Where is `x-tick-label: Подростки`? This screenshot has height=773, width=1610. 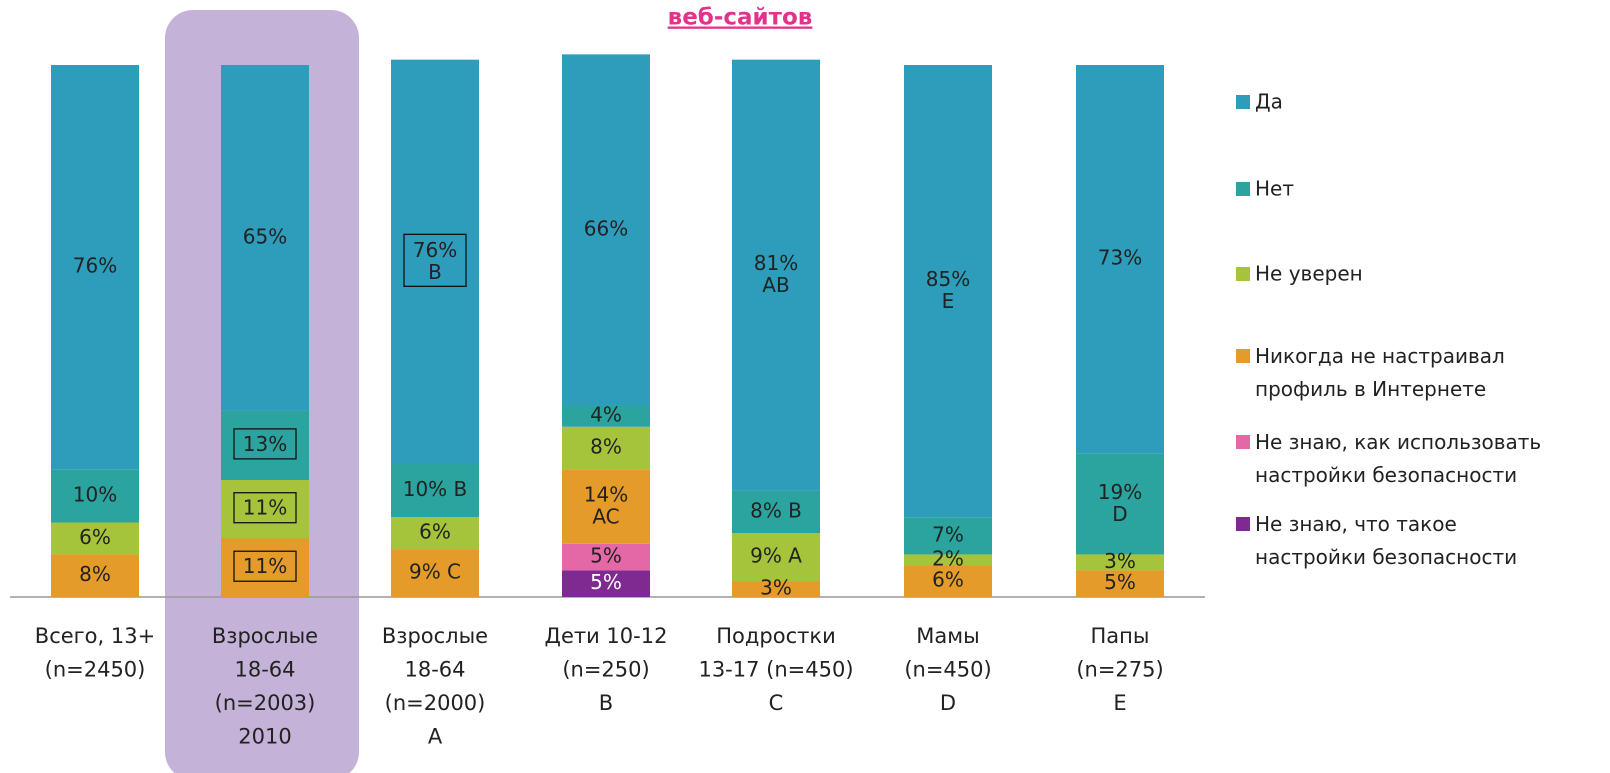
x-tick-label: Подростки is located at coordinates (775, 636).